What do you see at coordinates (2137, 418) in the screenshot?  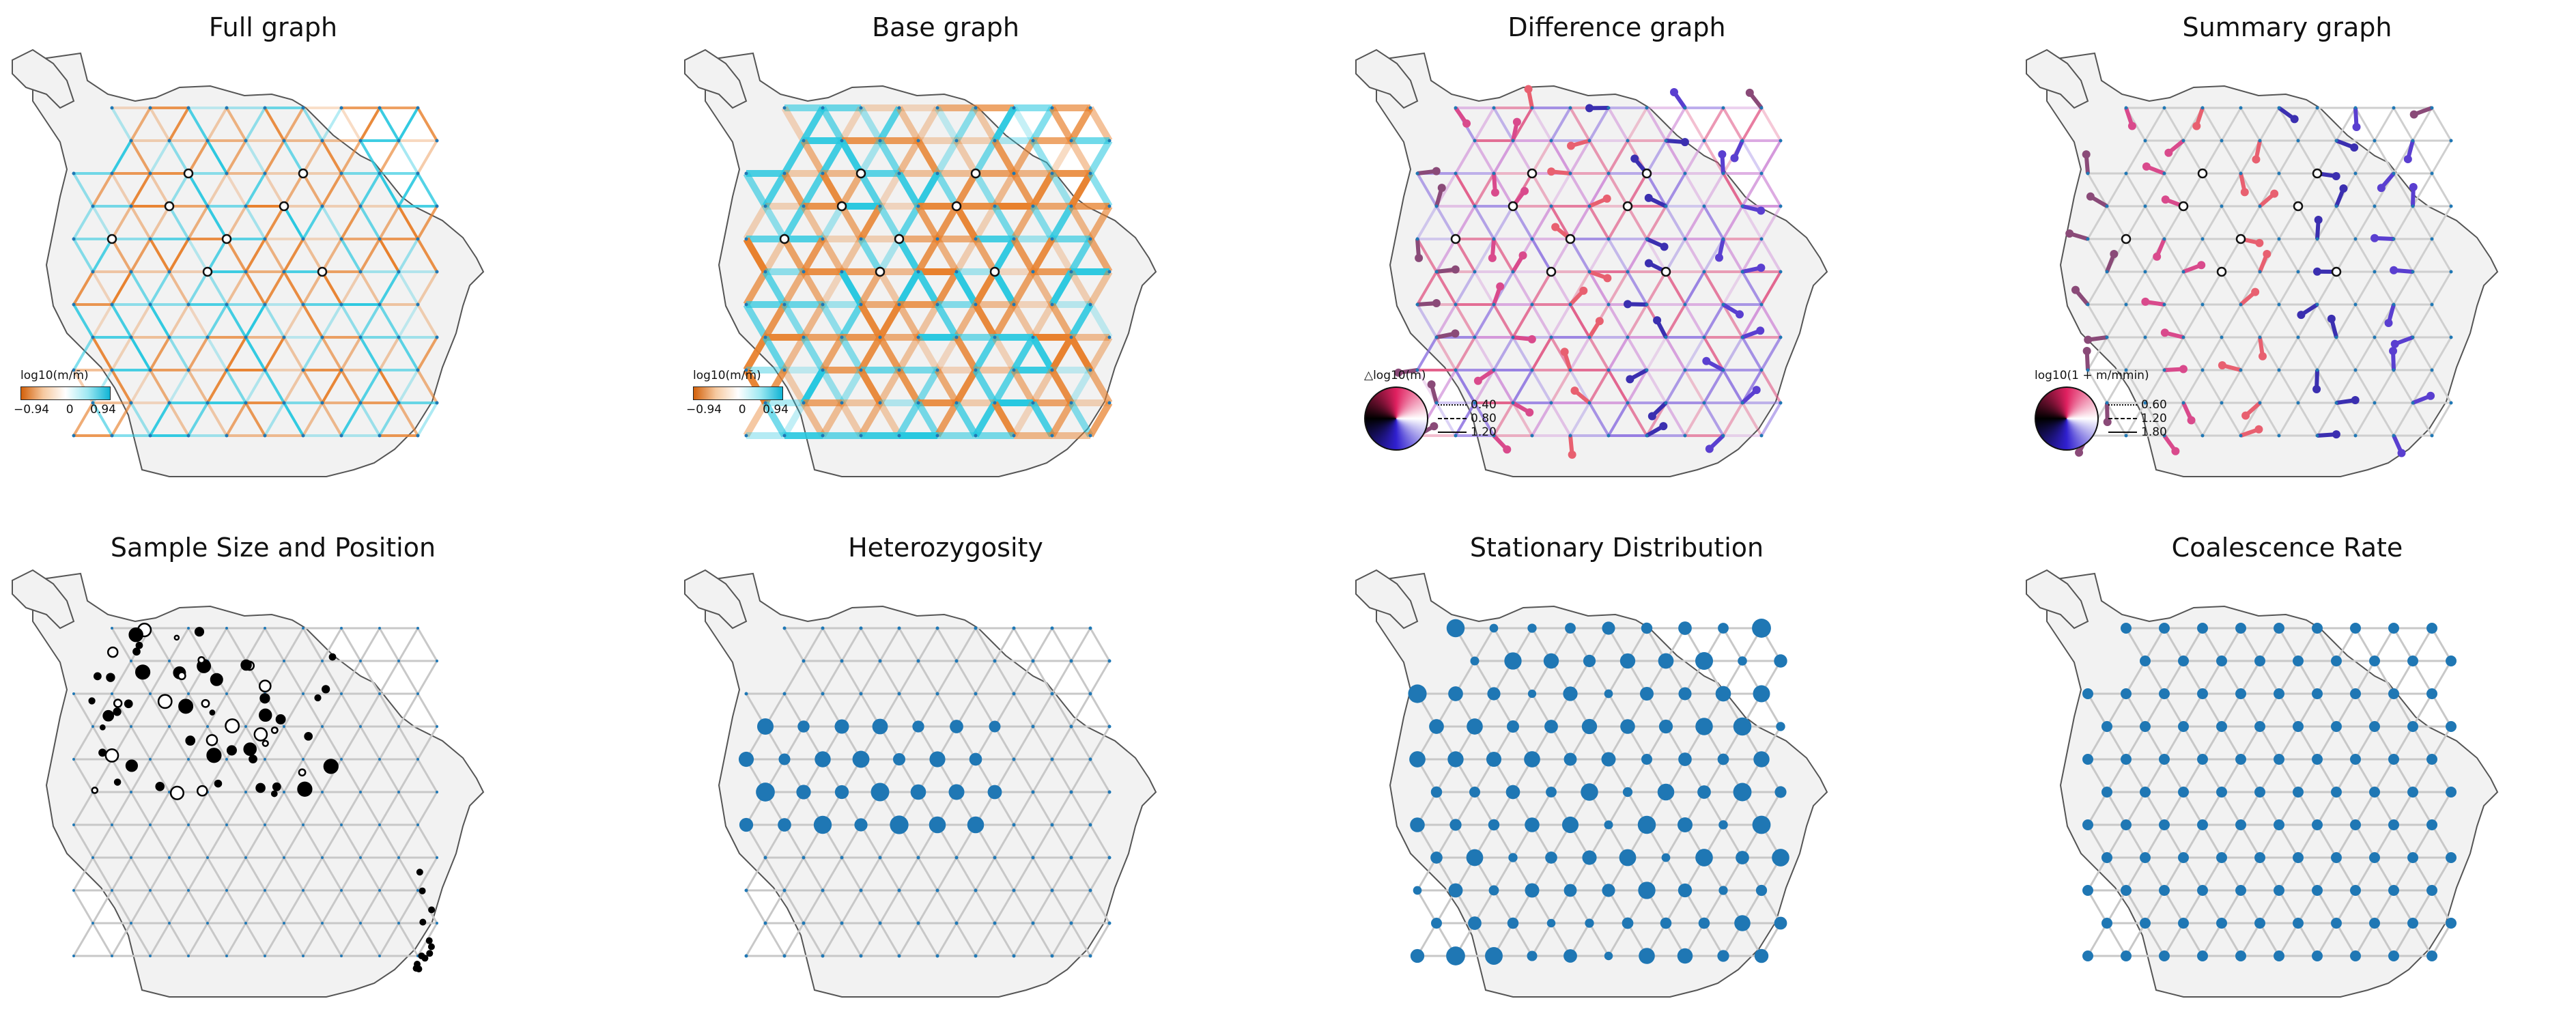 I see `line-legend-entry: 1.20` at bounding box center [2137, 418].